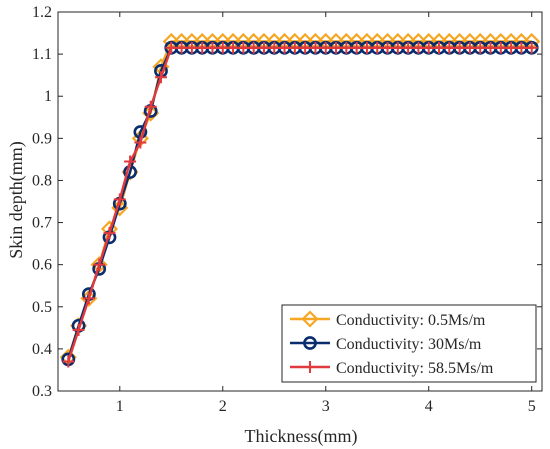 This screenshot has height=449, width=550. What do you see at coordinates (429, 406) in the screenshot?
I see `x-tick-label-3: 4` at bounding box center [429, 406].